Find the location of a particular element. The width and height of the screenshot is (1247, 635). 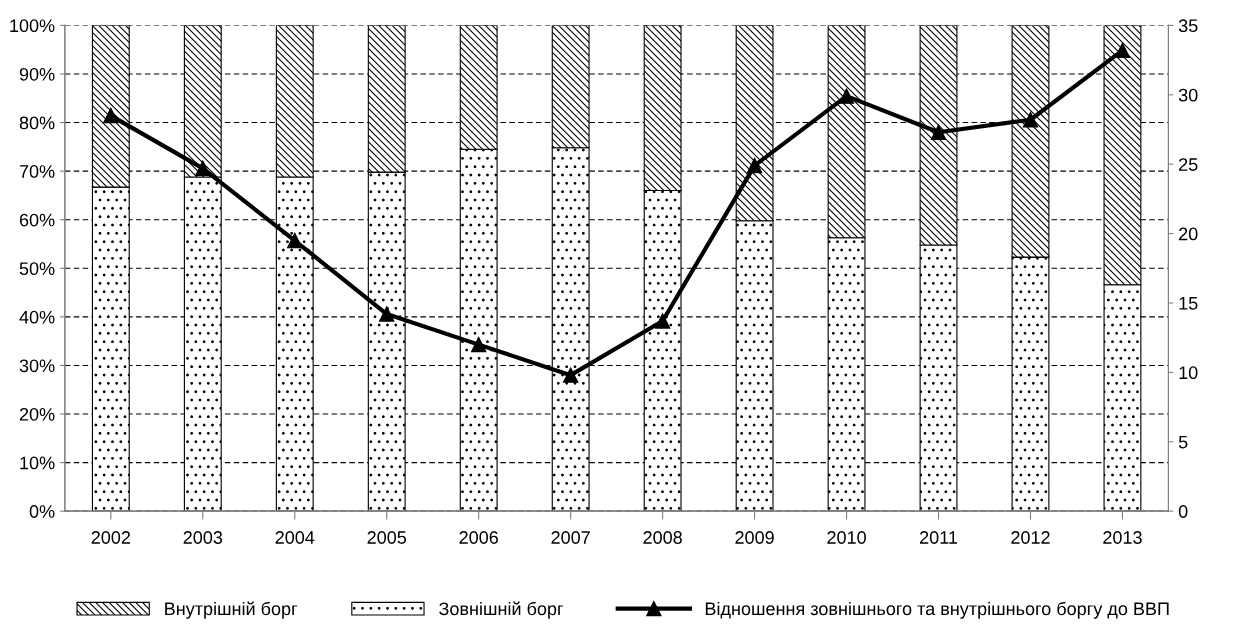

y2-tick-label: 35 is located at coordinates (1188, 26).